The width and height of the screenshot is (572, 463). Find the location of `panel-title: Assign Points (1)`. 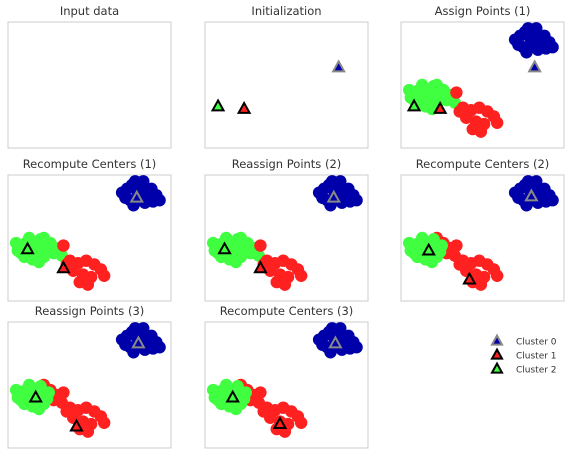

panel-title: Assign Points (1) is located at coordinates (483, 11).